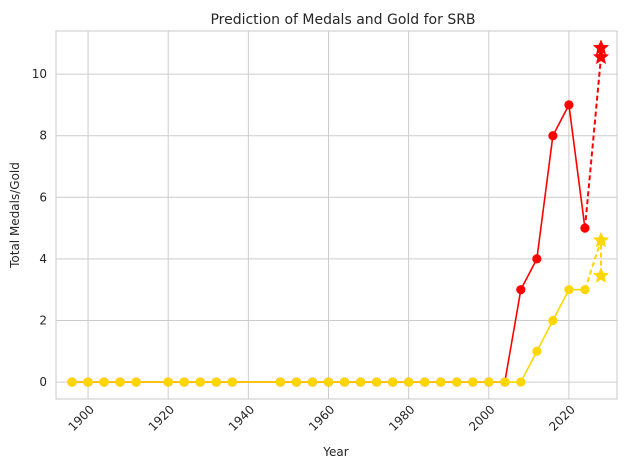  What do you see at coordinates (561, 417) in the screenshot?
I see `x-tick-label: 2020` at bounding box center [561, 417].